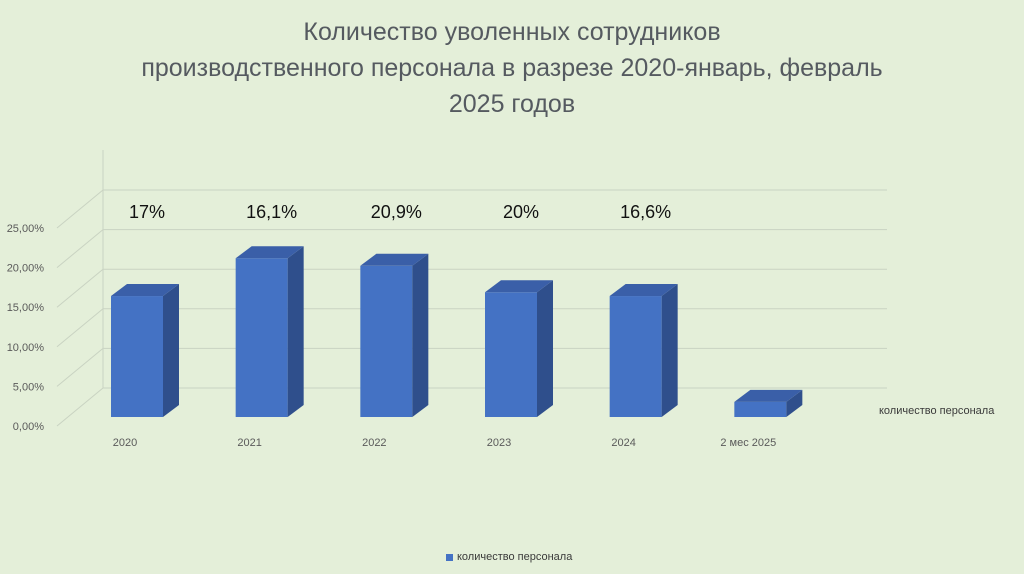 The height and width of the screenshot is (574, 1024). Describe the element at coordinates (937, 411) in the screenshot. I see `series-axis-label: количество персонала` at that location.